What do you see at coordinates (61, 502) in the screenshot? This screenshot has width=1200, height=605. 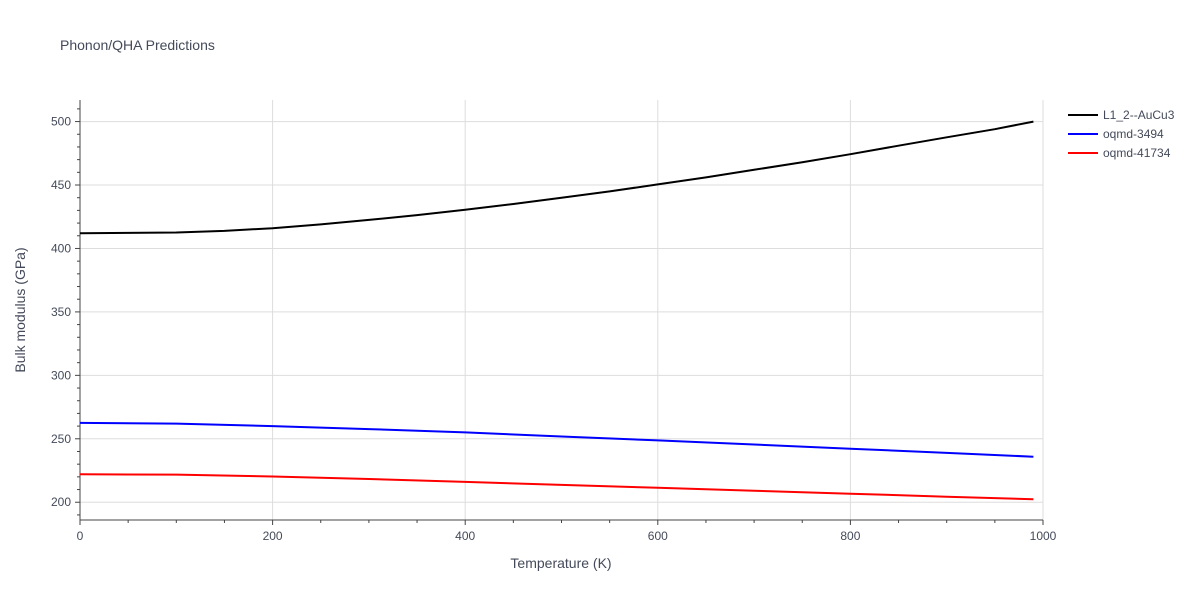 I see `y-tick-label: 200` at bounding box center [61, 502].